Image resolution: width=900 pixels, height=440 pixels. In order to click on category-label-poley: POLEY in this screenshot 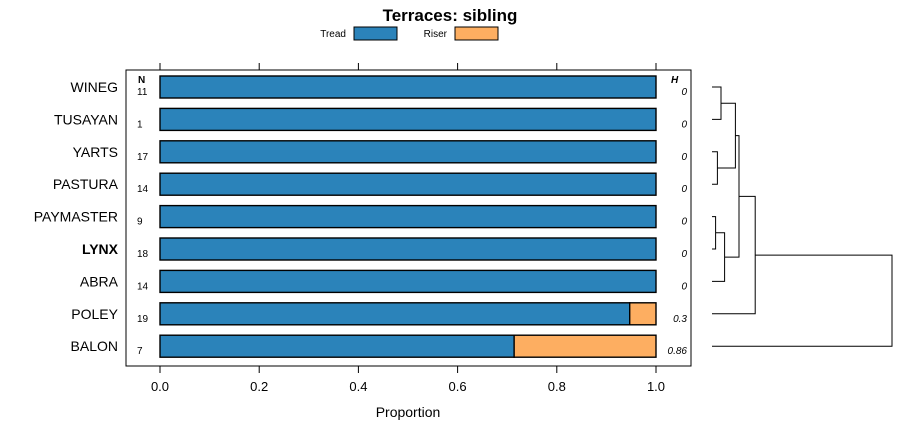, I will do `click(94, 314)`.